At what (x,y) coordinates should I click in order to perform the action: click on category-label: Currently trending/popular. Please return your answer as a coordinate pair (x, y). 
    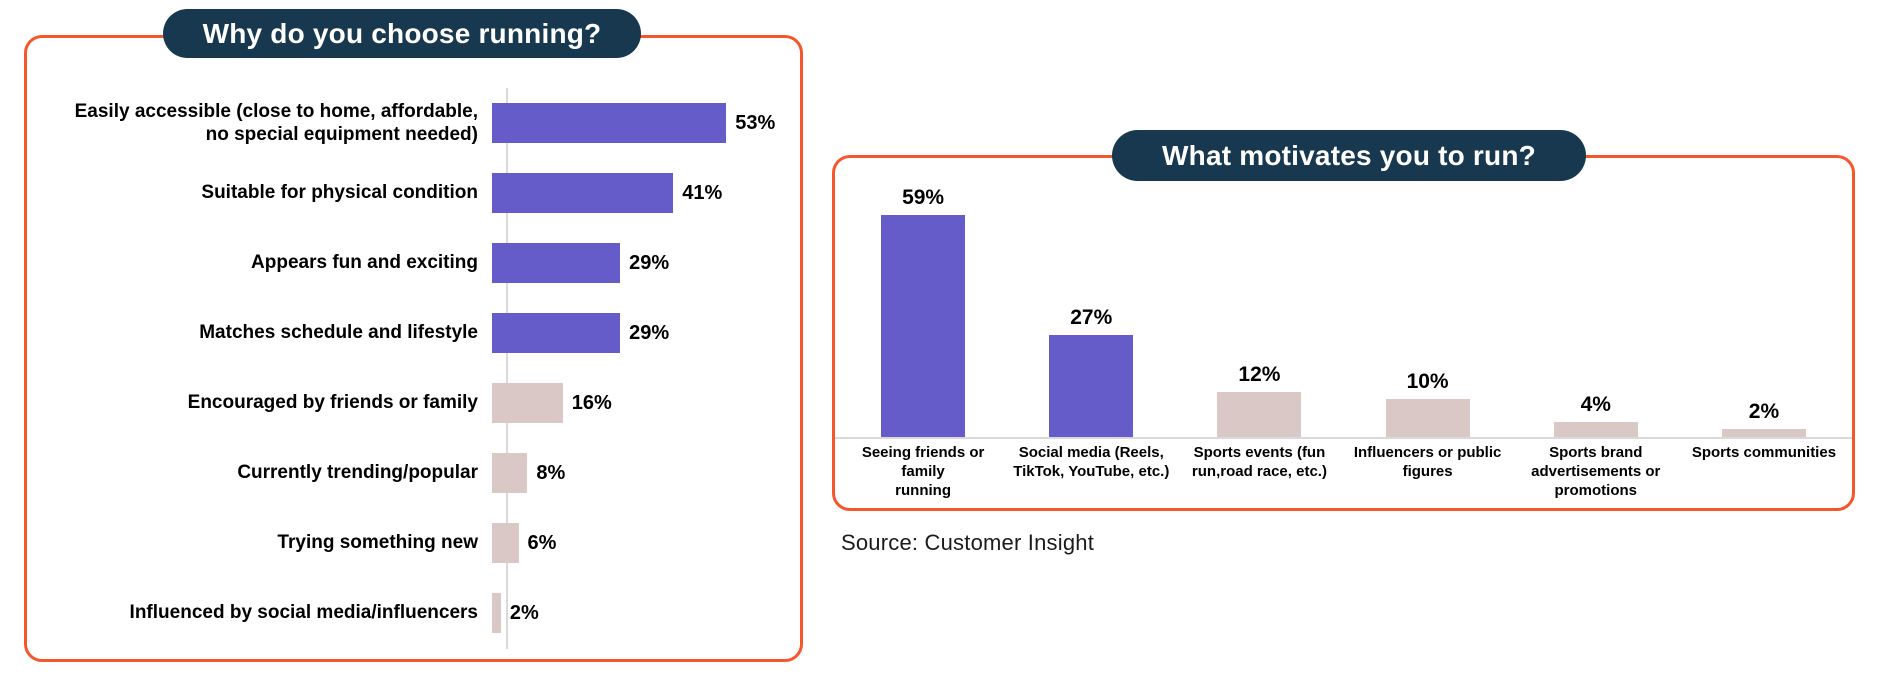
    Looking at the image, I should click on (357, 473).